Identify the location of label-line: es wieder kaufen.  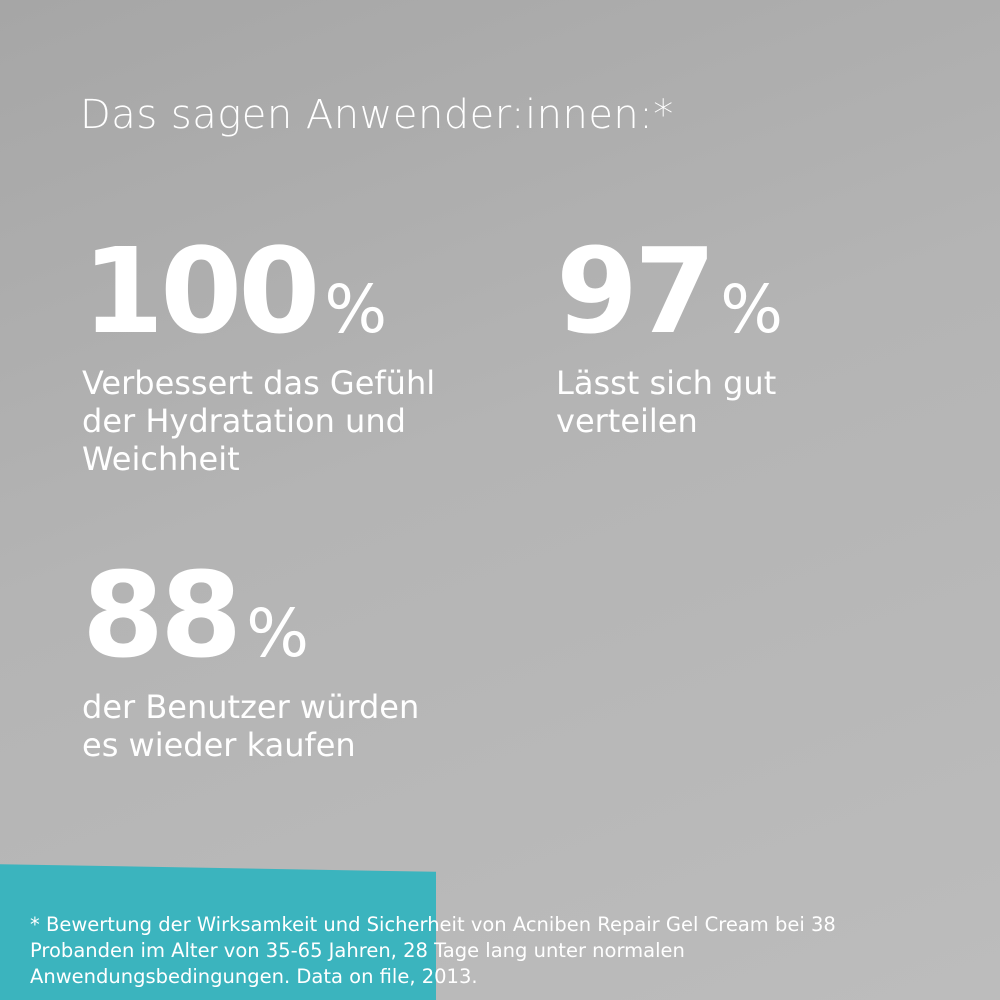
(219, 745).